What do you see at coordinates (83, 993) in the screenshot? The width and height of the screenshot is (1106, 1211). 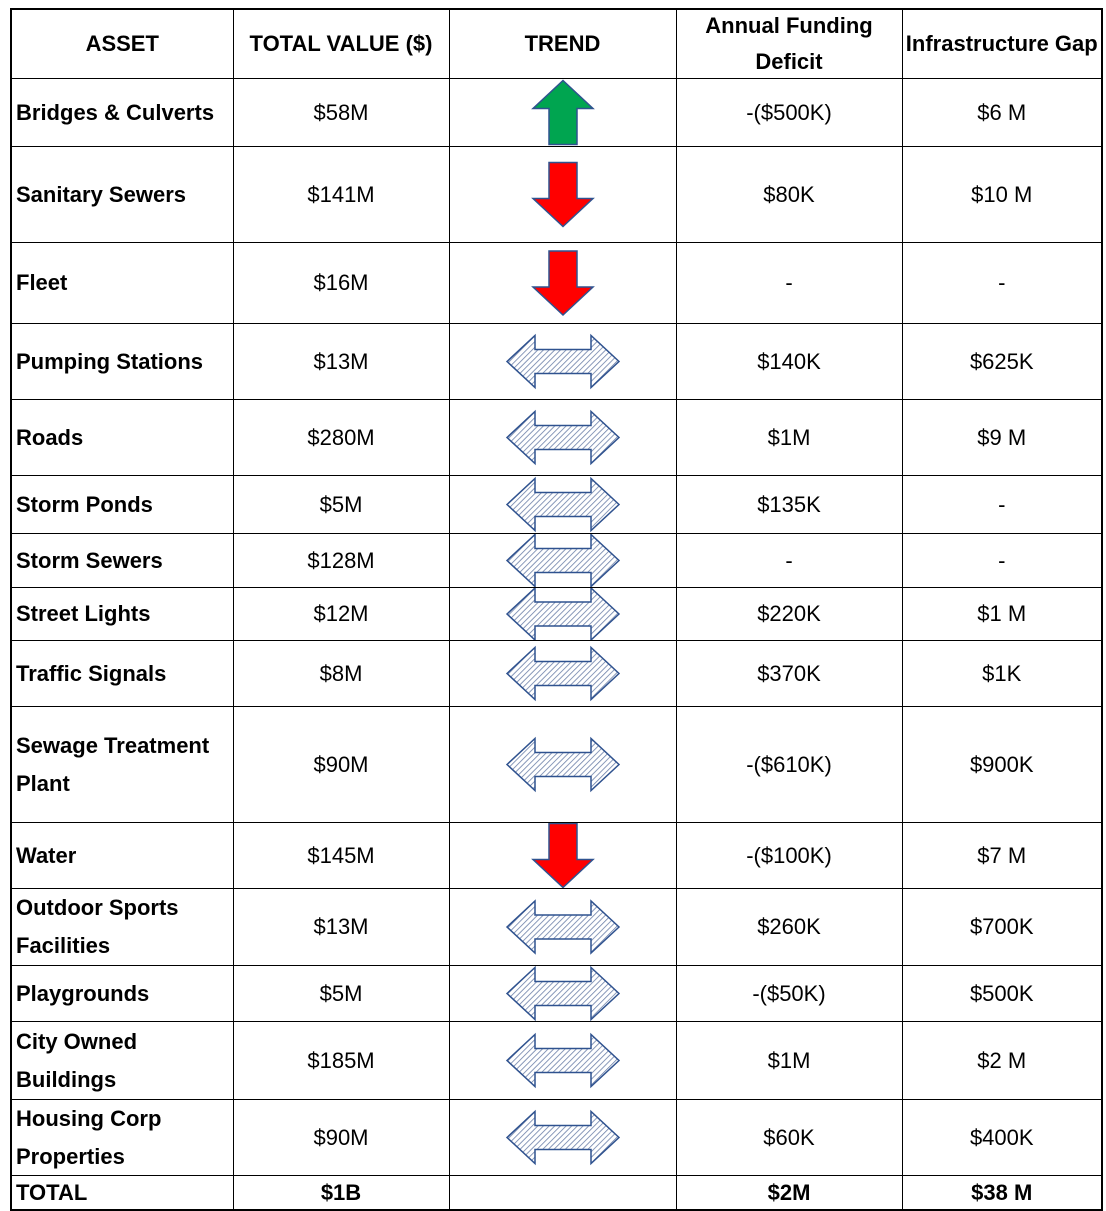 I see `asset-cell-text: Playgrounds` at bounding box center [83, 993].